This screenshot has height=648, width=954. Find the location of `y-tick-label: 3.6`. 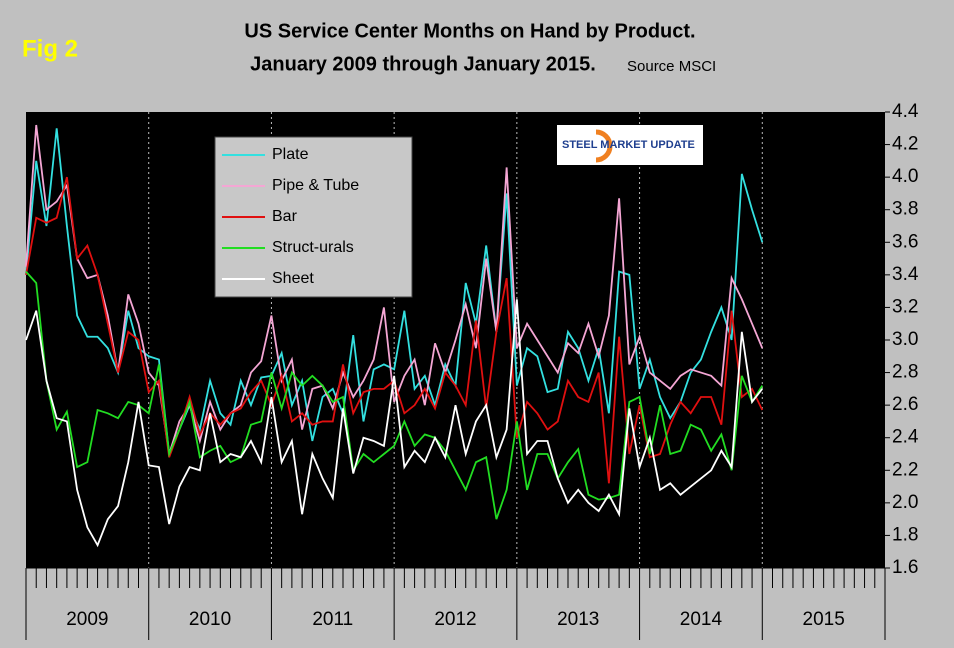

y-tick-label: 3.6 is located at coordinates (905, 241).